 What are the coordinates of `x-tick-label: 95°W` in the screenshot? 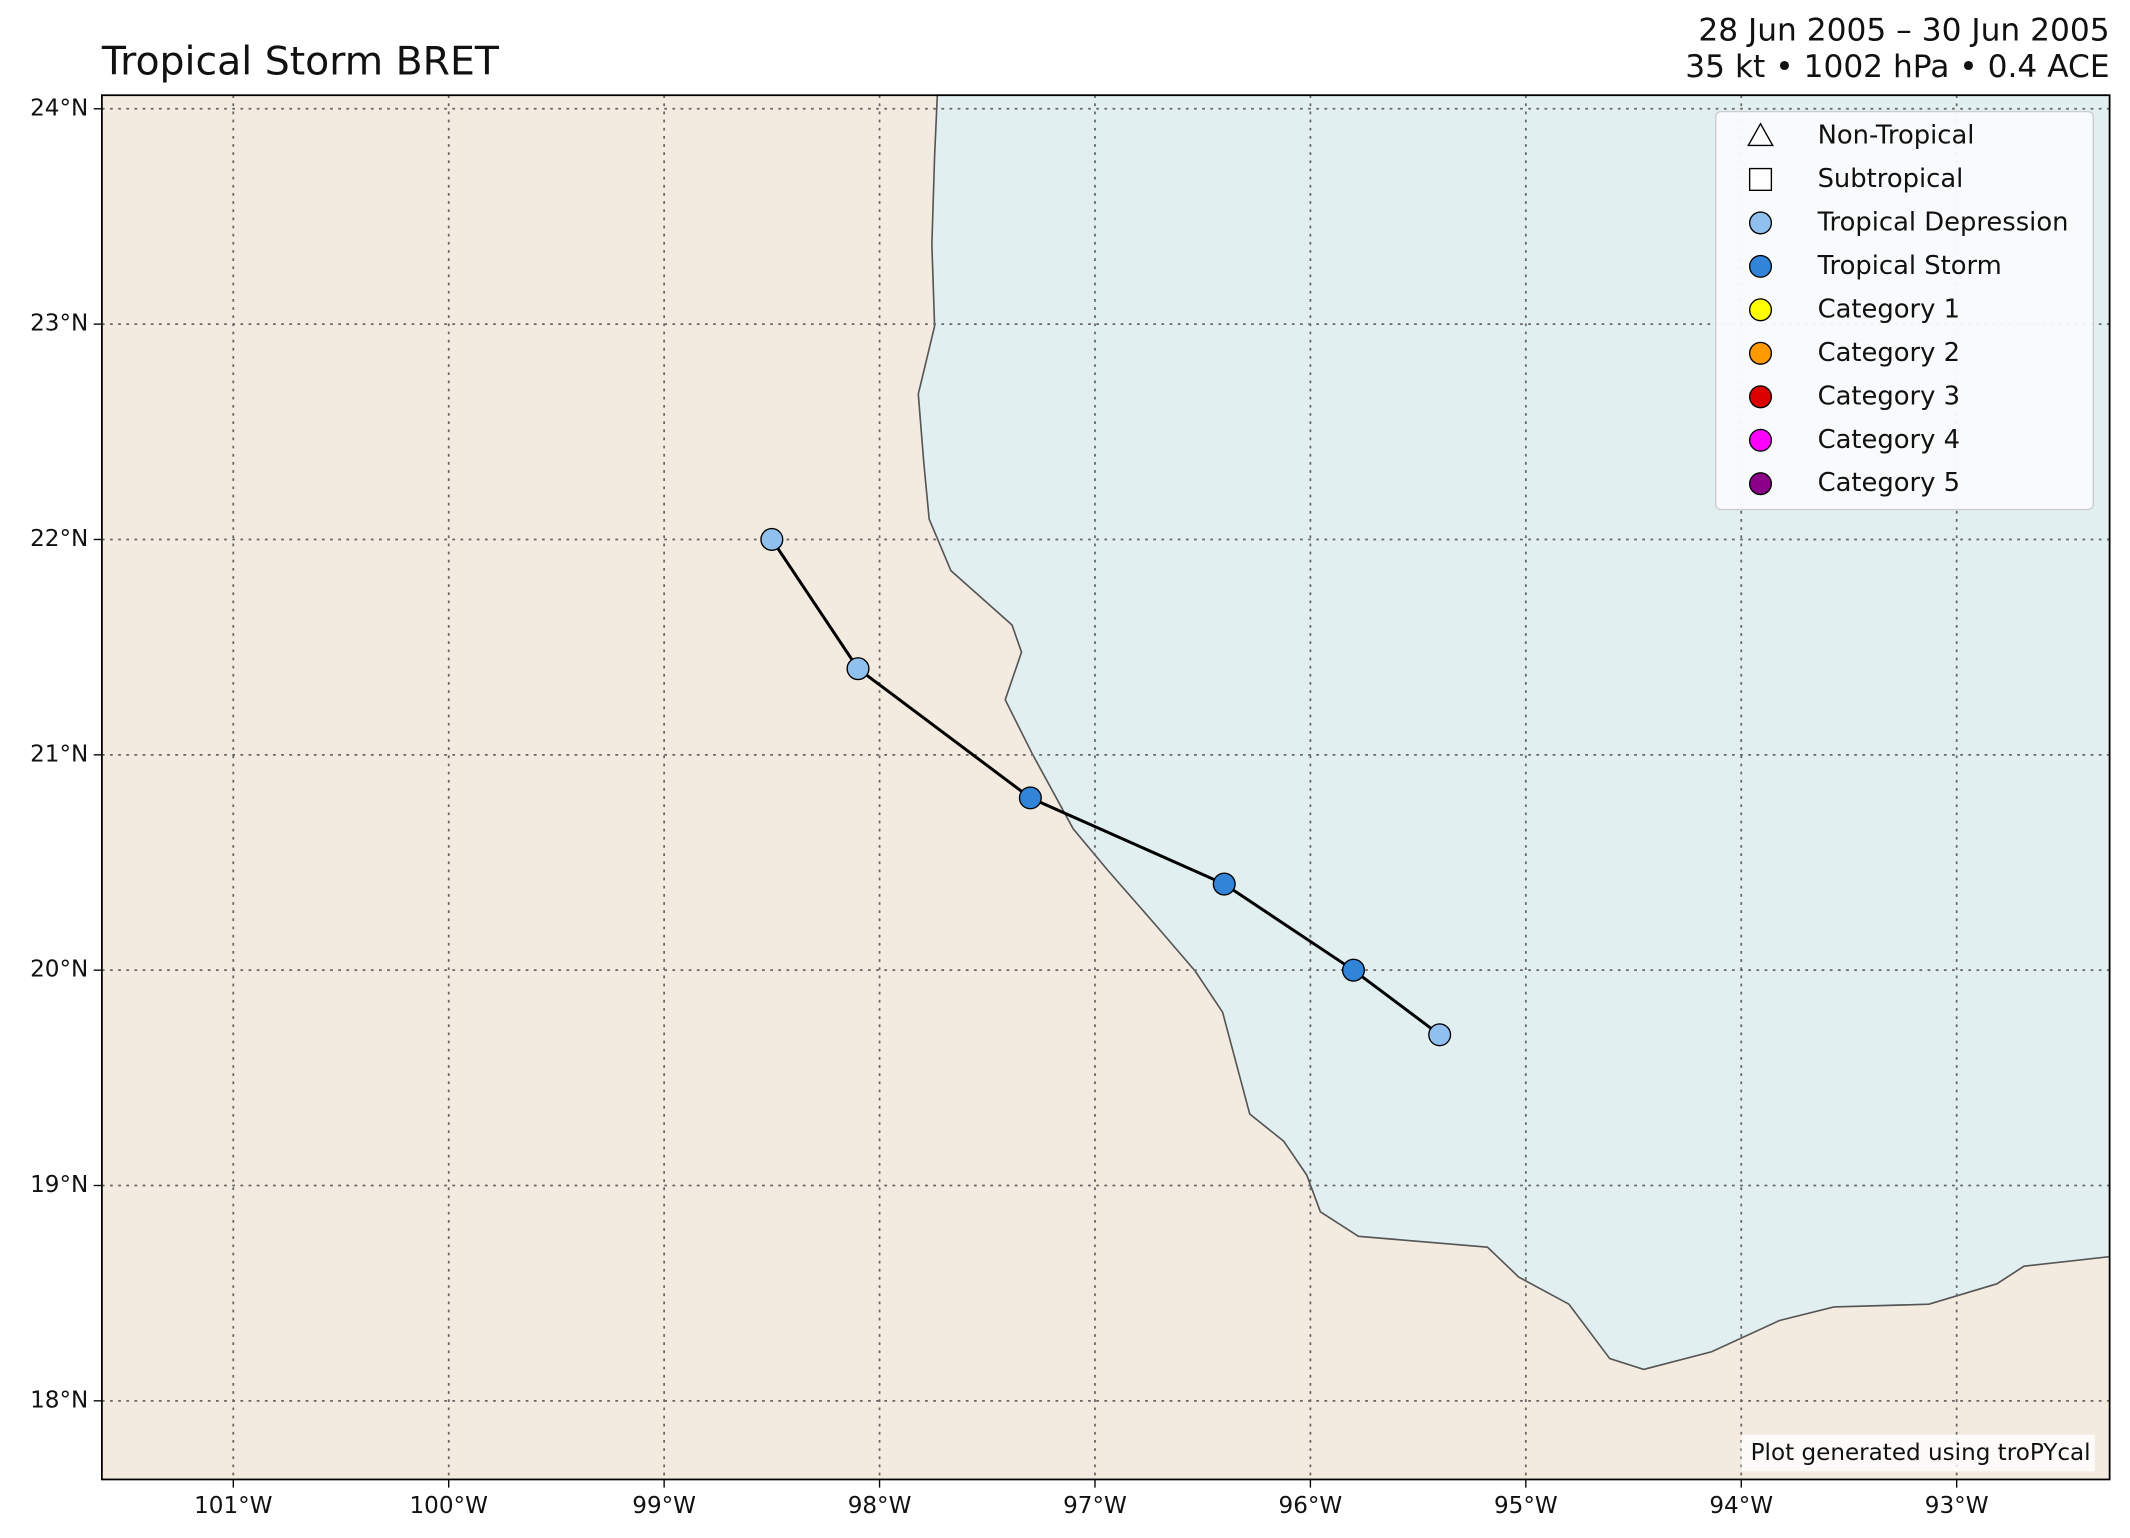 It's located at (1526, 1506).